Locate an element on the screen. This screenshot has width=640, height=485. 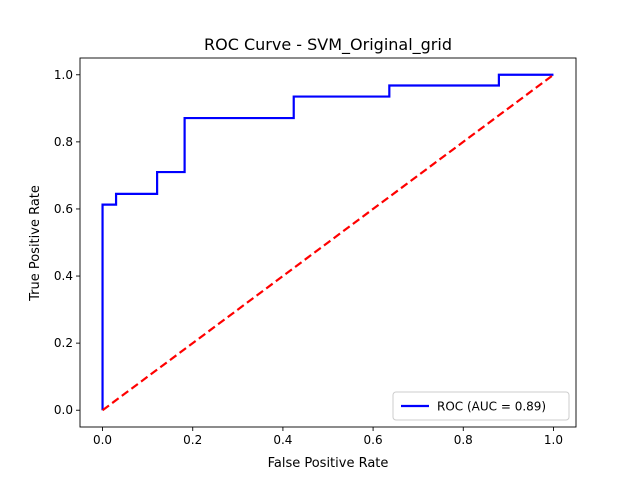
x-tick-label: 0.8 is located at coordinates (463, 440).